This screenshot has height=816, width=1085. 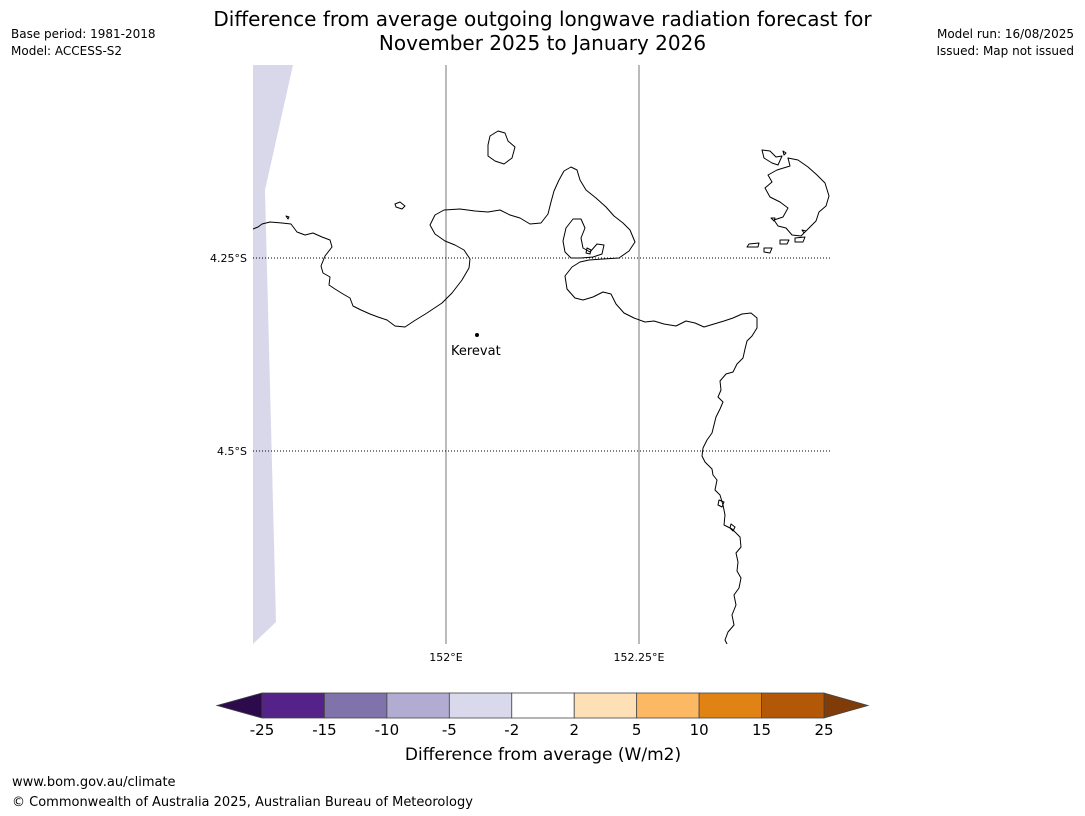 What do you see at coordinates (583, 238) in the screenshot?
I see `inlet-east` at bounding box center [583, 238].